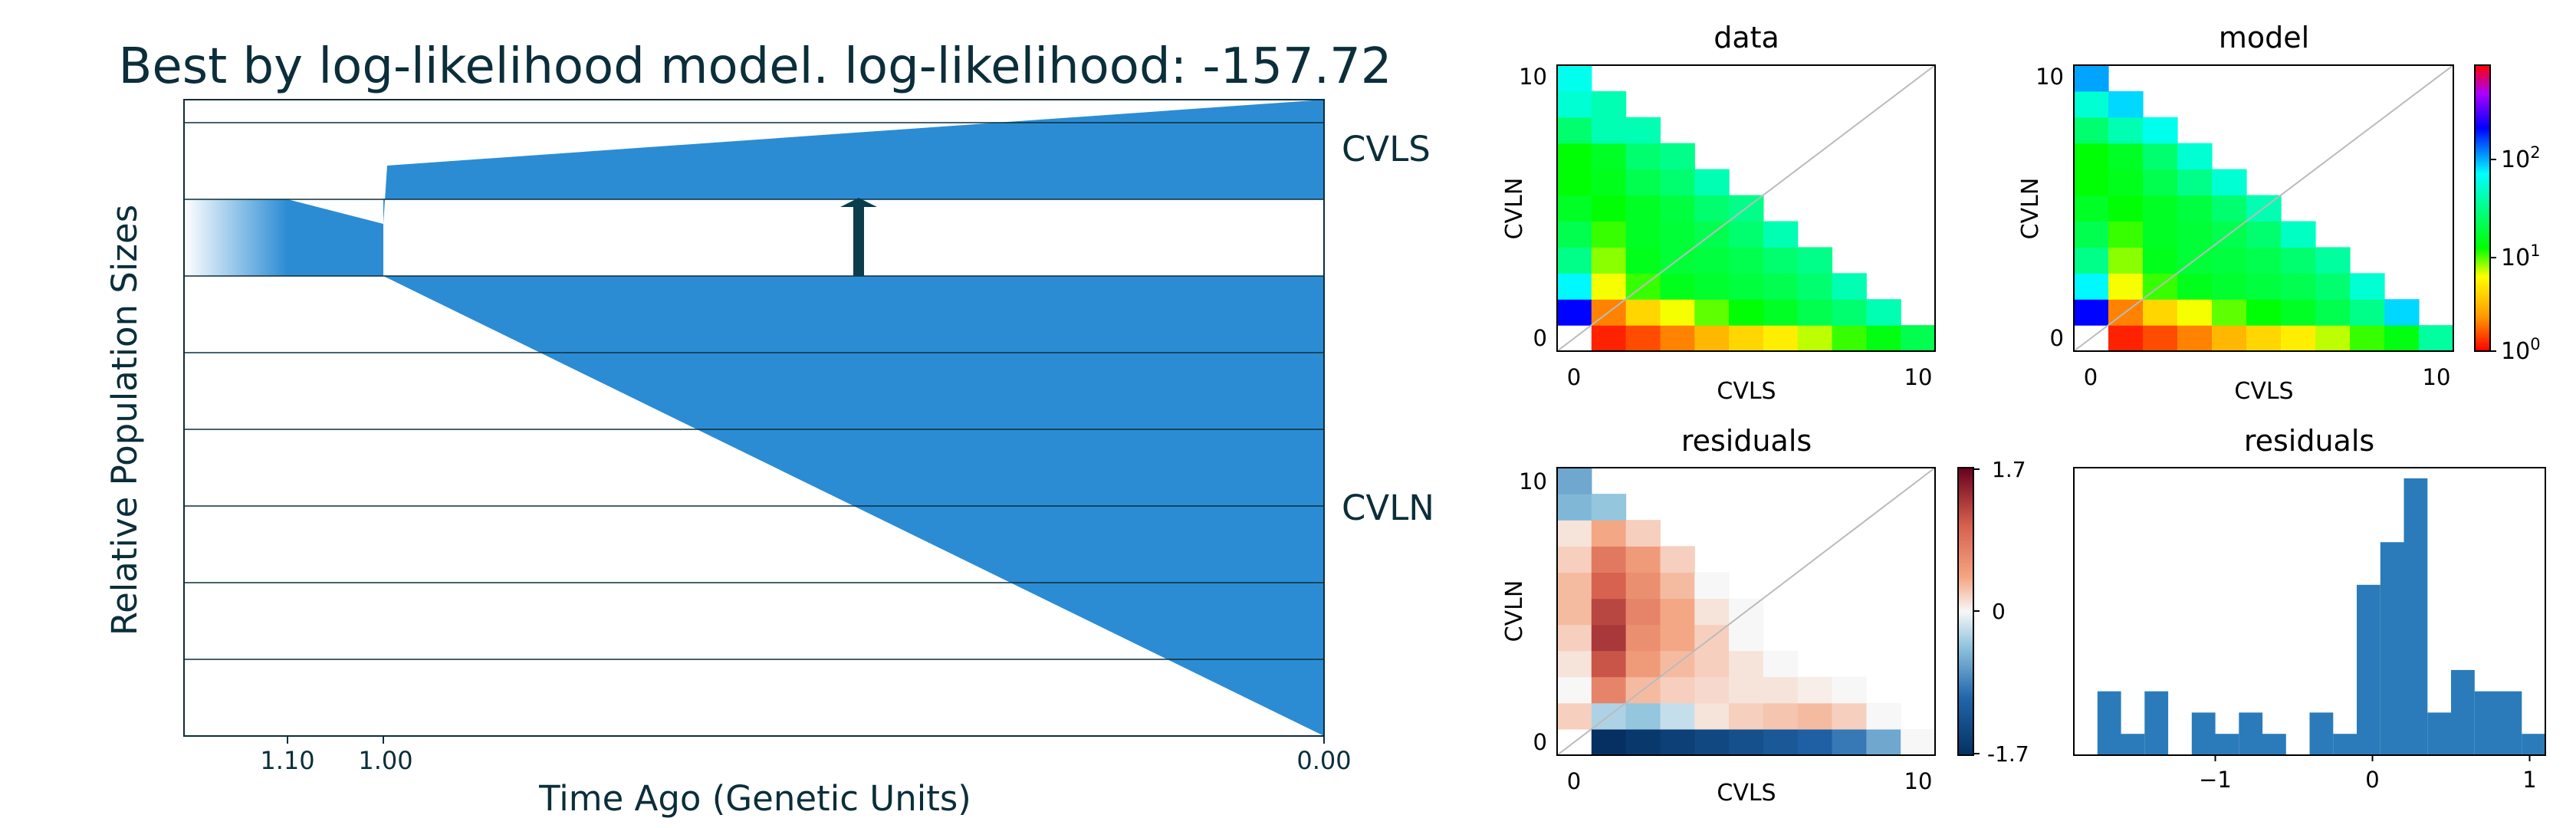 This screenshot has width=2576, height=828. Describe the element at coordinates (1515, 209) in the screenshot. I see `heatmap-data-ylabel: CVLN` at that location.